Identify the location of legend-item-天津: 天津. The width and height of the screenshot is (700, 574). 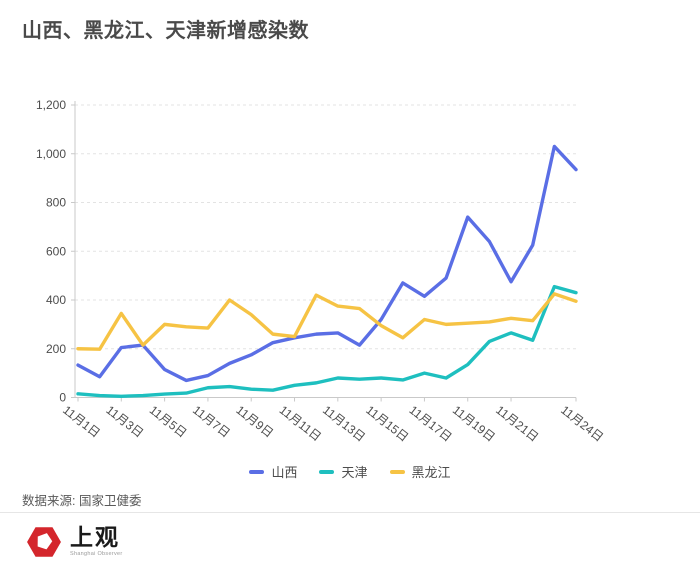
(343, 471).